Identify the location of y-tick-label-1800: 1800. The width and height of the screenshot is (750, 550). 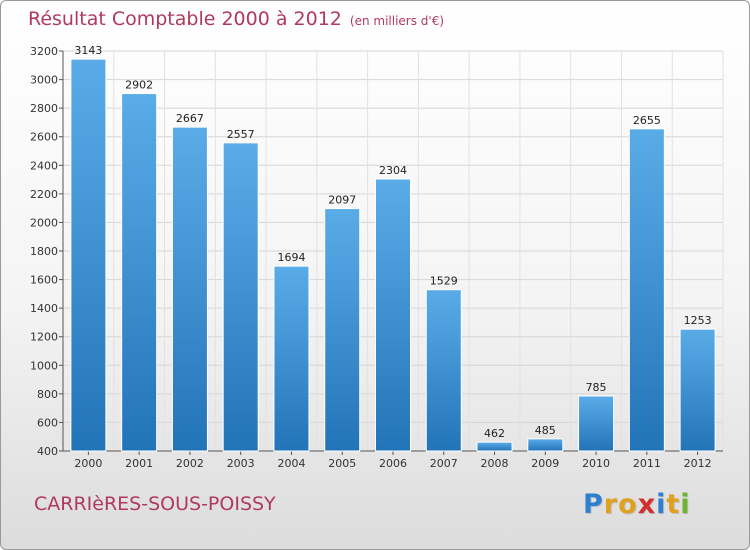
(44, 251).